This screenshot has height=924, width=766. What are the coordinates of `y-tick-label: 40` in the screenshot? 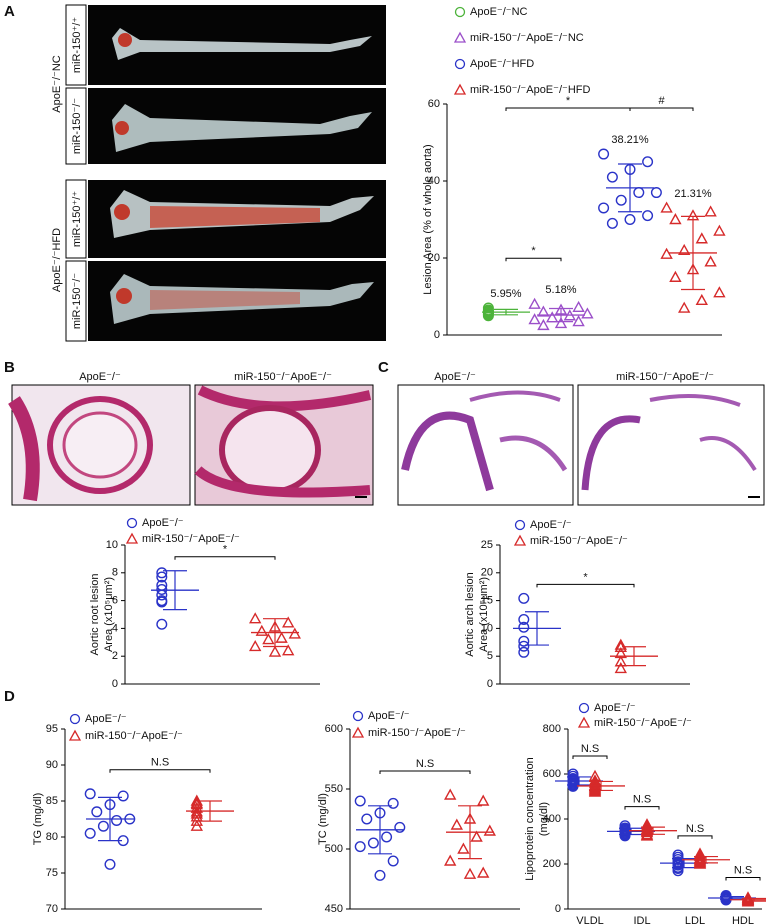 It's located at (434, 181).